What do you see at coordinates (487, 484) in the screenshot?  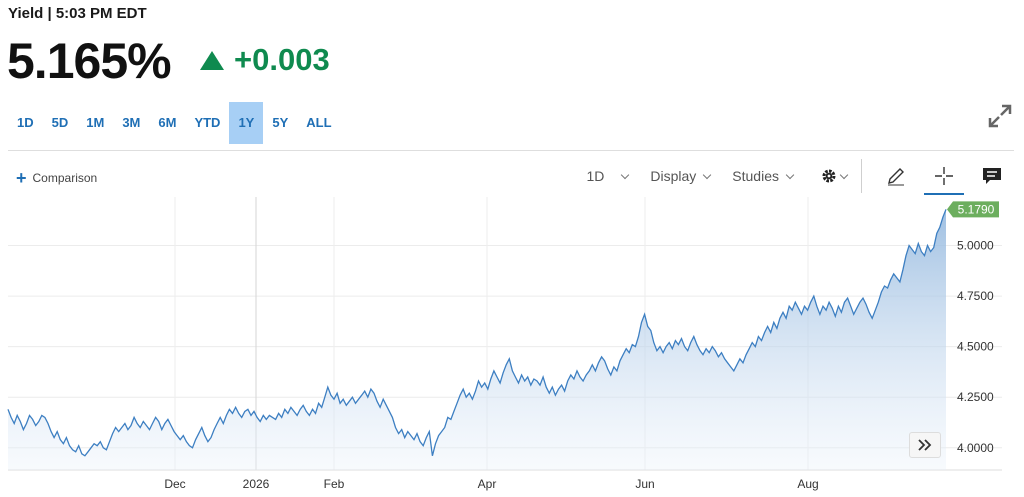 I see `x-tick-label: Apr` at bounding box center [487, 484].